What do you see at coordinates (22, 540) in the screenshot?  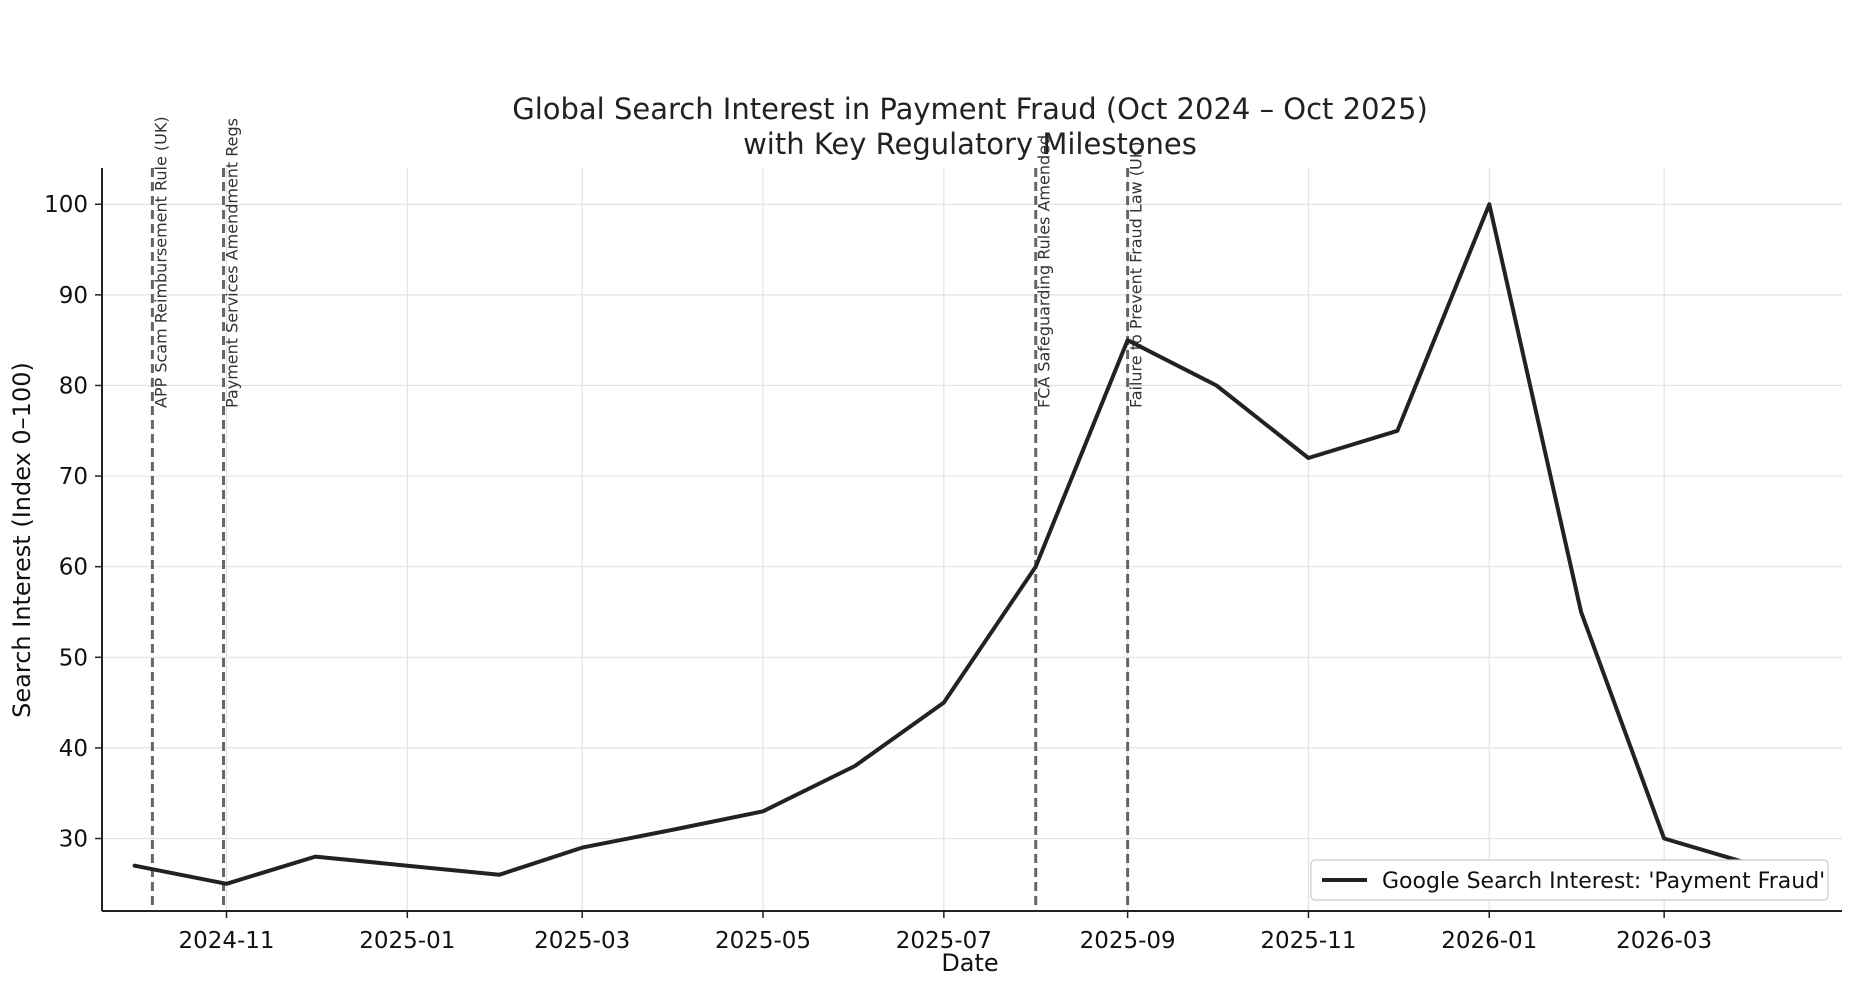 I see `y-axis-title: Search Interest (Index 0–100)` at bounding box center [22, 540].